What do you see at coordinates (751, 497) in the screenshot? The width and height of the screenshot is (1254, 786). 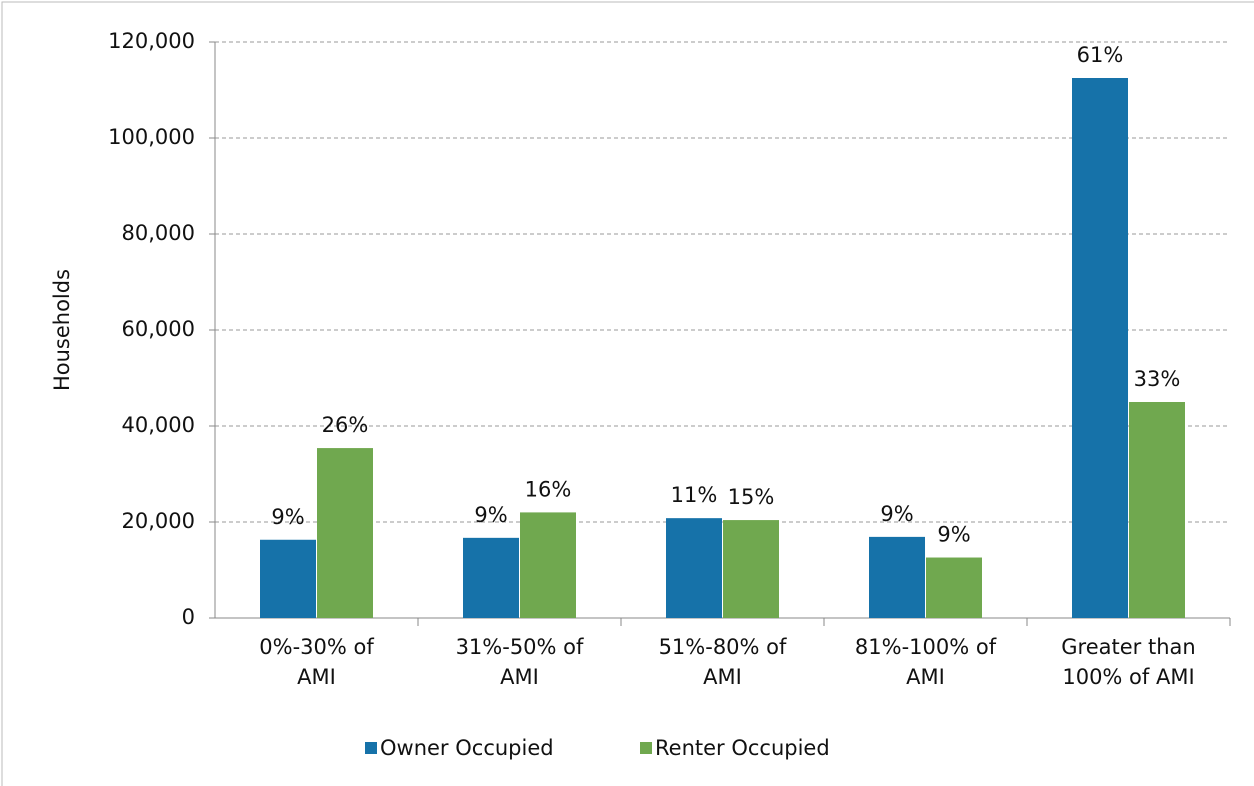 I see `data-label: 15%` at bounding box center [751, 497].